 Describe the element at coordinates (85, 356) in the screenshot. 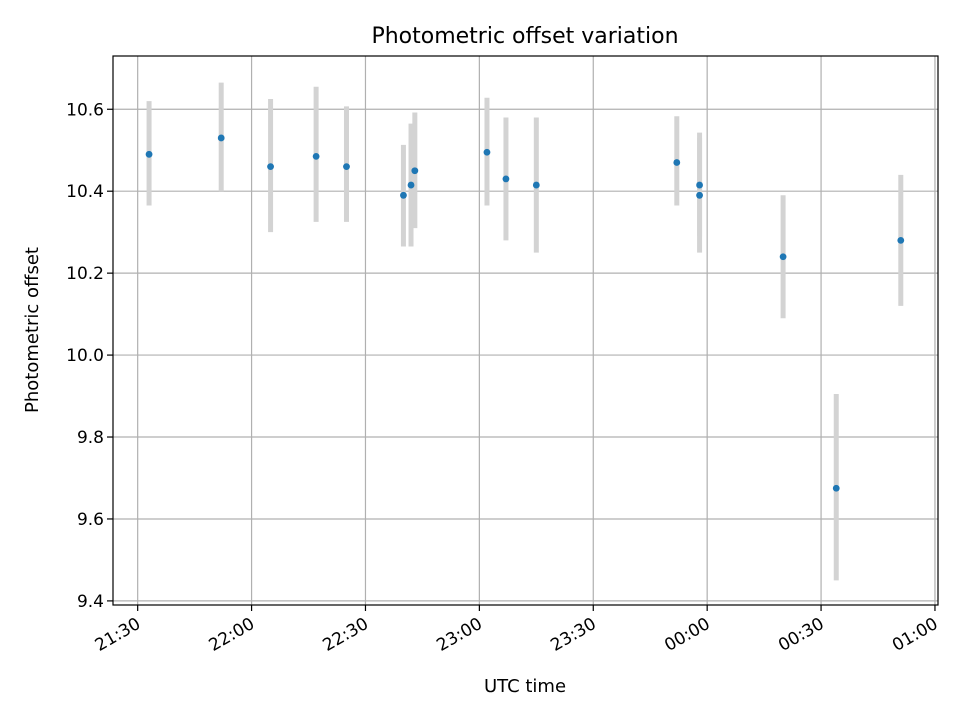

I see `y-tick-label: 10.0` at that location.